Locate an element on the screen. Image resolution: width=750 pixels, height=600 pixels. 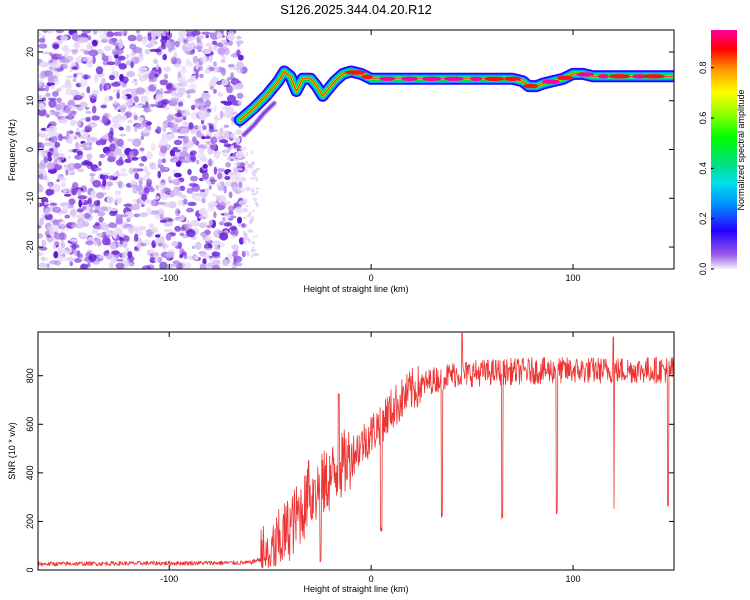
x-tick-label: -100 is located at coordinates (169, 278).